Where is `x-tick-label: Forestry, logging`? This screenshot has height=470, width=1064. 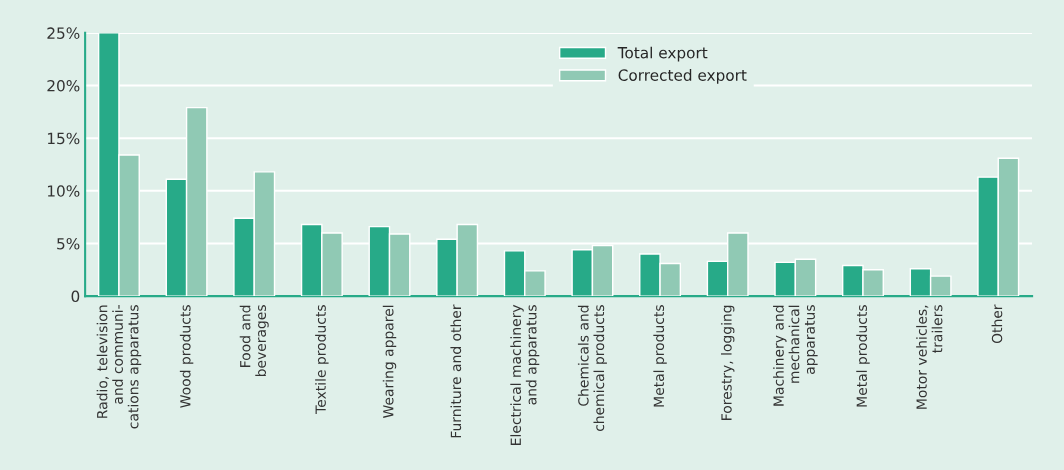 x-tick-label: Forestry, logging is located at coordinates (727, 362).